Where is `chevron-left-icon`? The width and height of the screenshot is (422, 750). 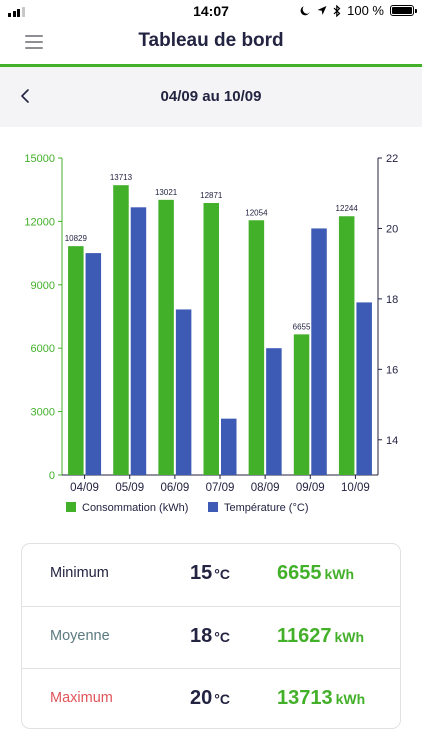
chevron-left-icon is located at coordinates (26, 96).